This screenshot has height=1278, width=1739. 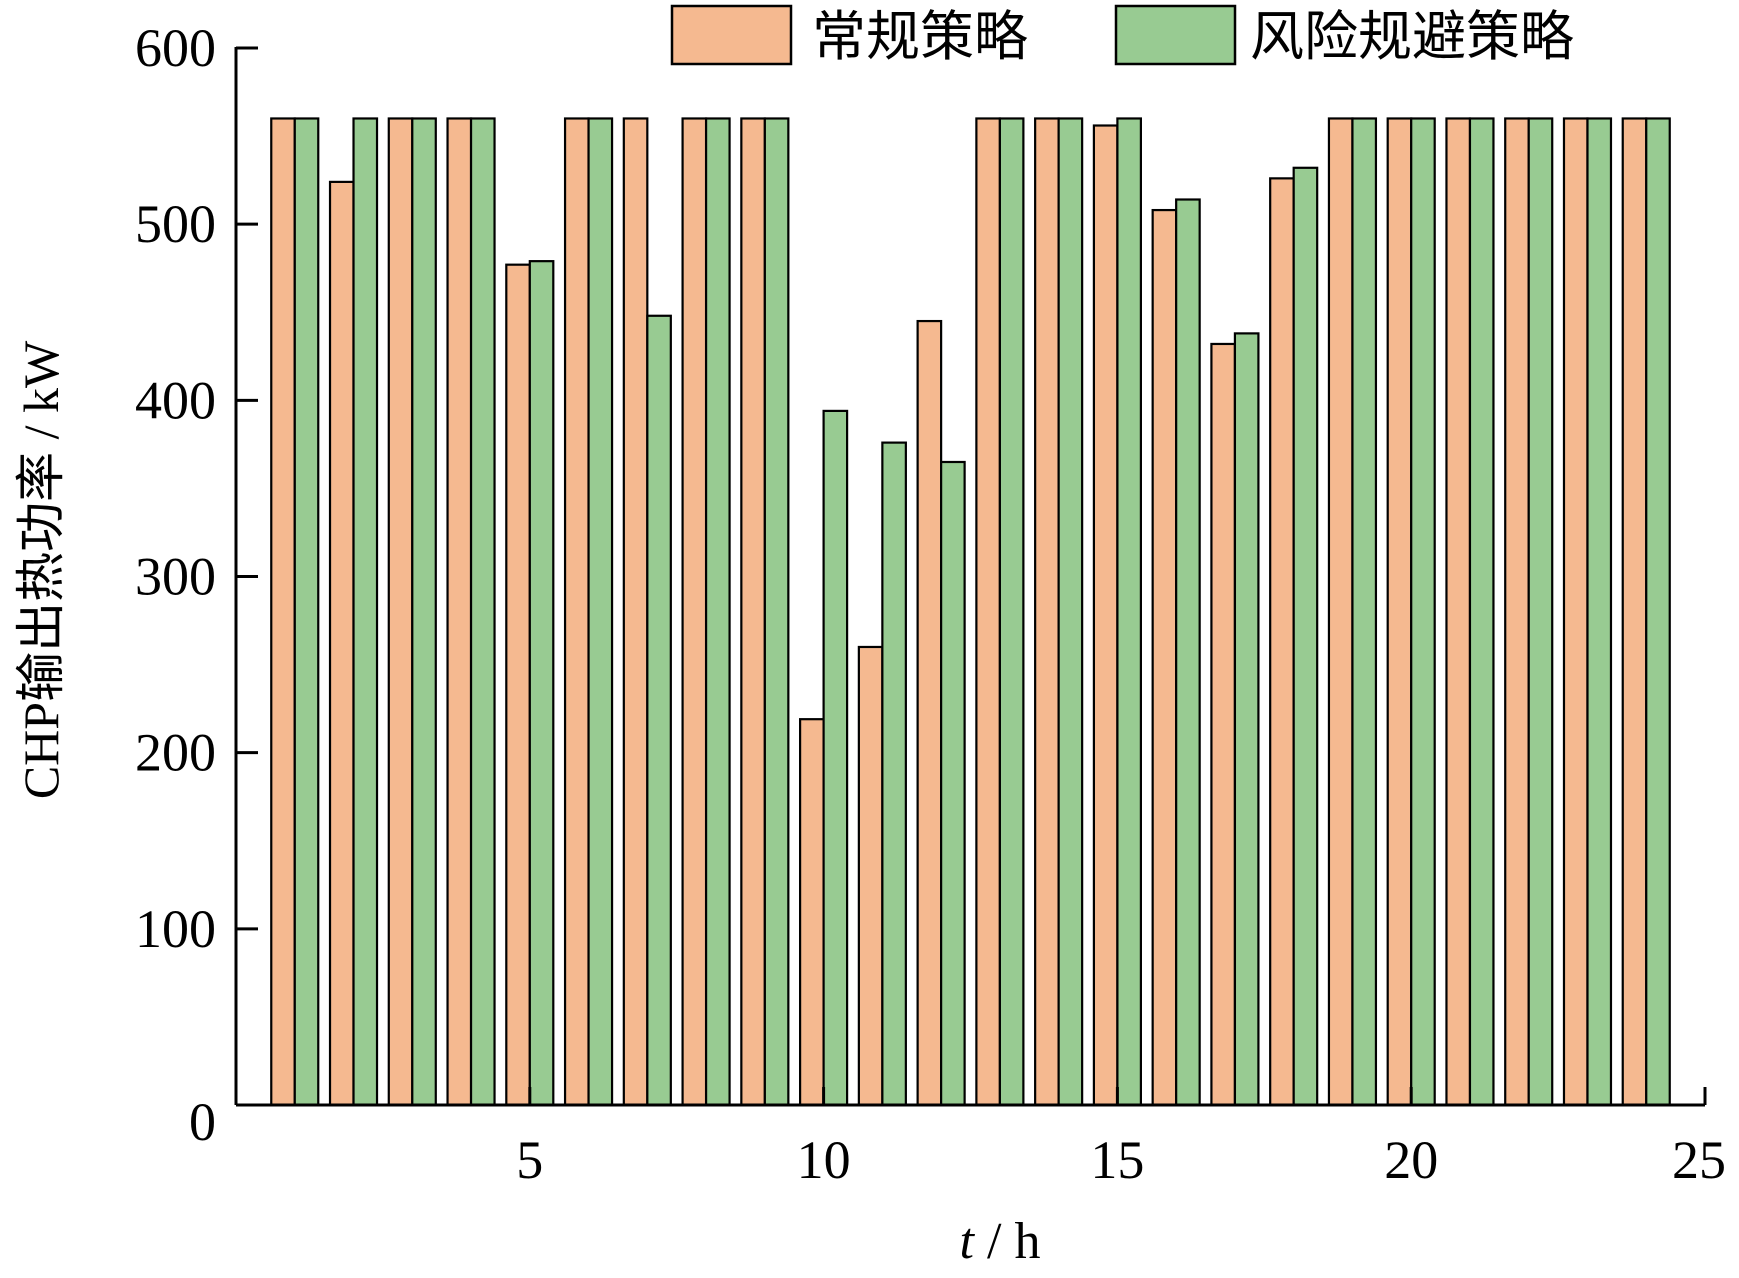 I want to click on legend-swatch-risk-averse, so click(x=1175, y=35).